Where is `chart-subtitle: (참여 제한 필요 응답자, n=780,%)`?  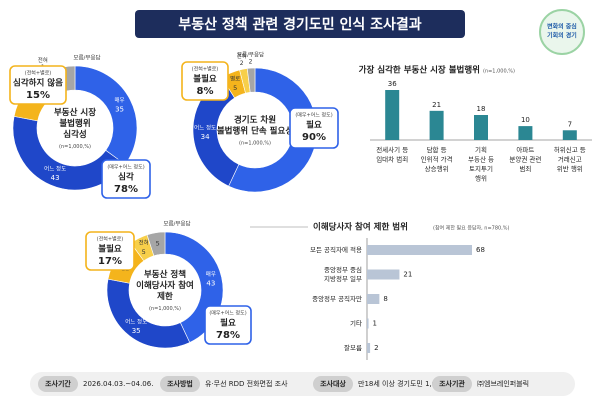 chart-subtitle: (참여 제한 필요 응답자, n=780,%) is located at coordinates (471, 228).